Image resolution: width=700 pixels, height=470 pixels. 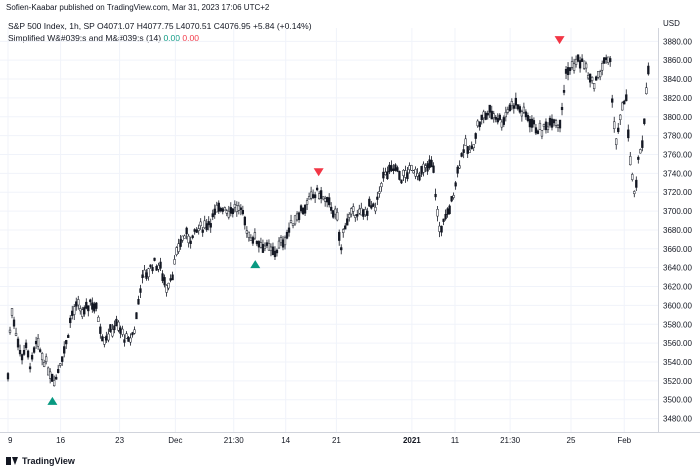 I want to click on footer-bar, so click(x=350, y=458).